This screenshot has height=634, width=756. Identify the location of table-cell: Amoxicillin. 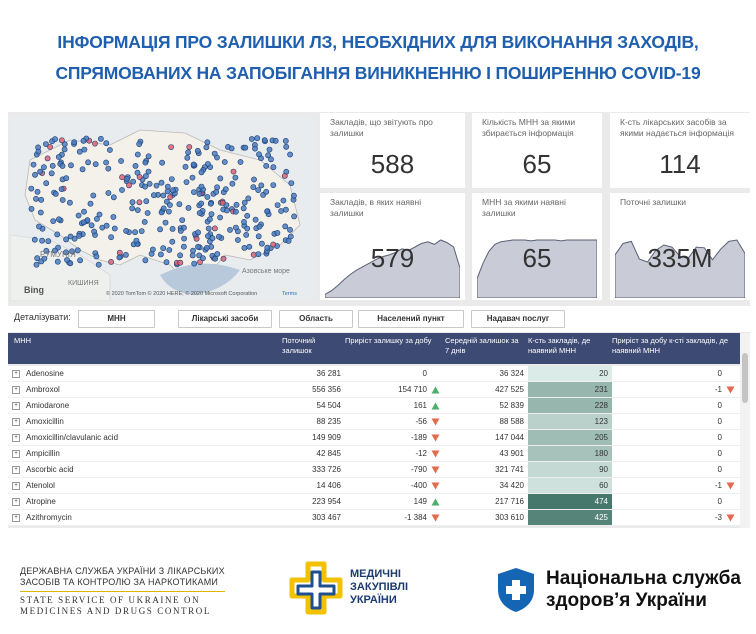
(45, 421).